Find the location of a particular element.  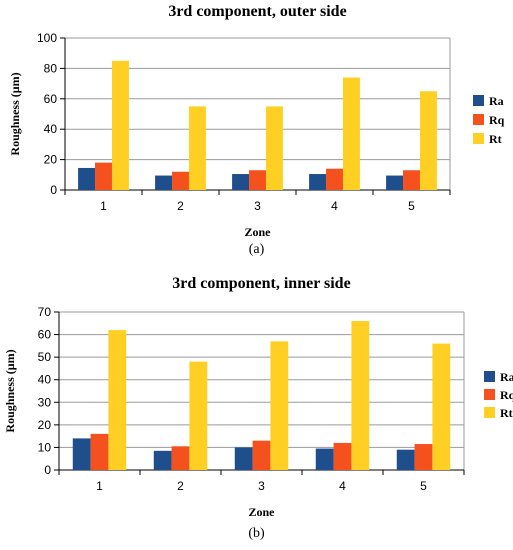

chart-b-y-tick-label: 40 is located at coordinates (45, 380).